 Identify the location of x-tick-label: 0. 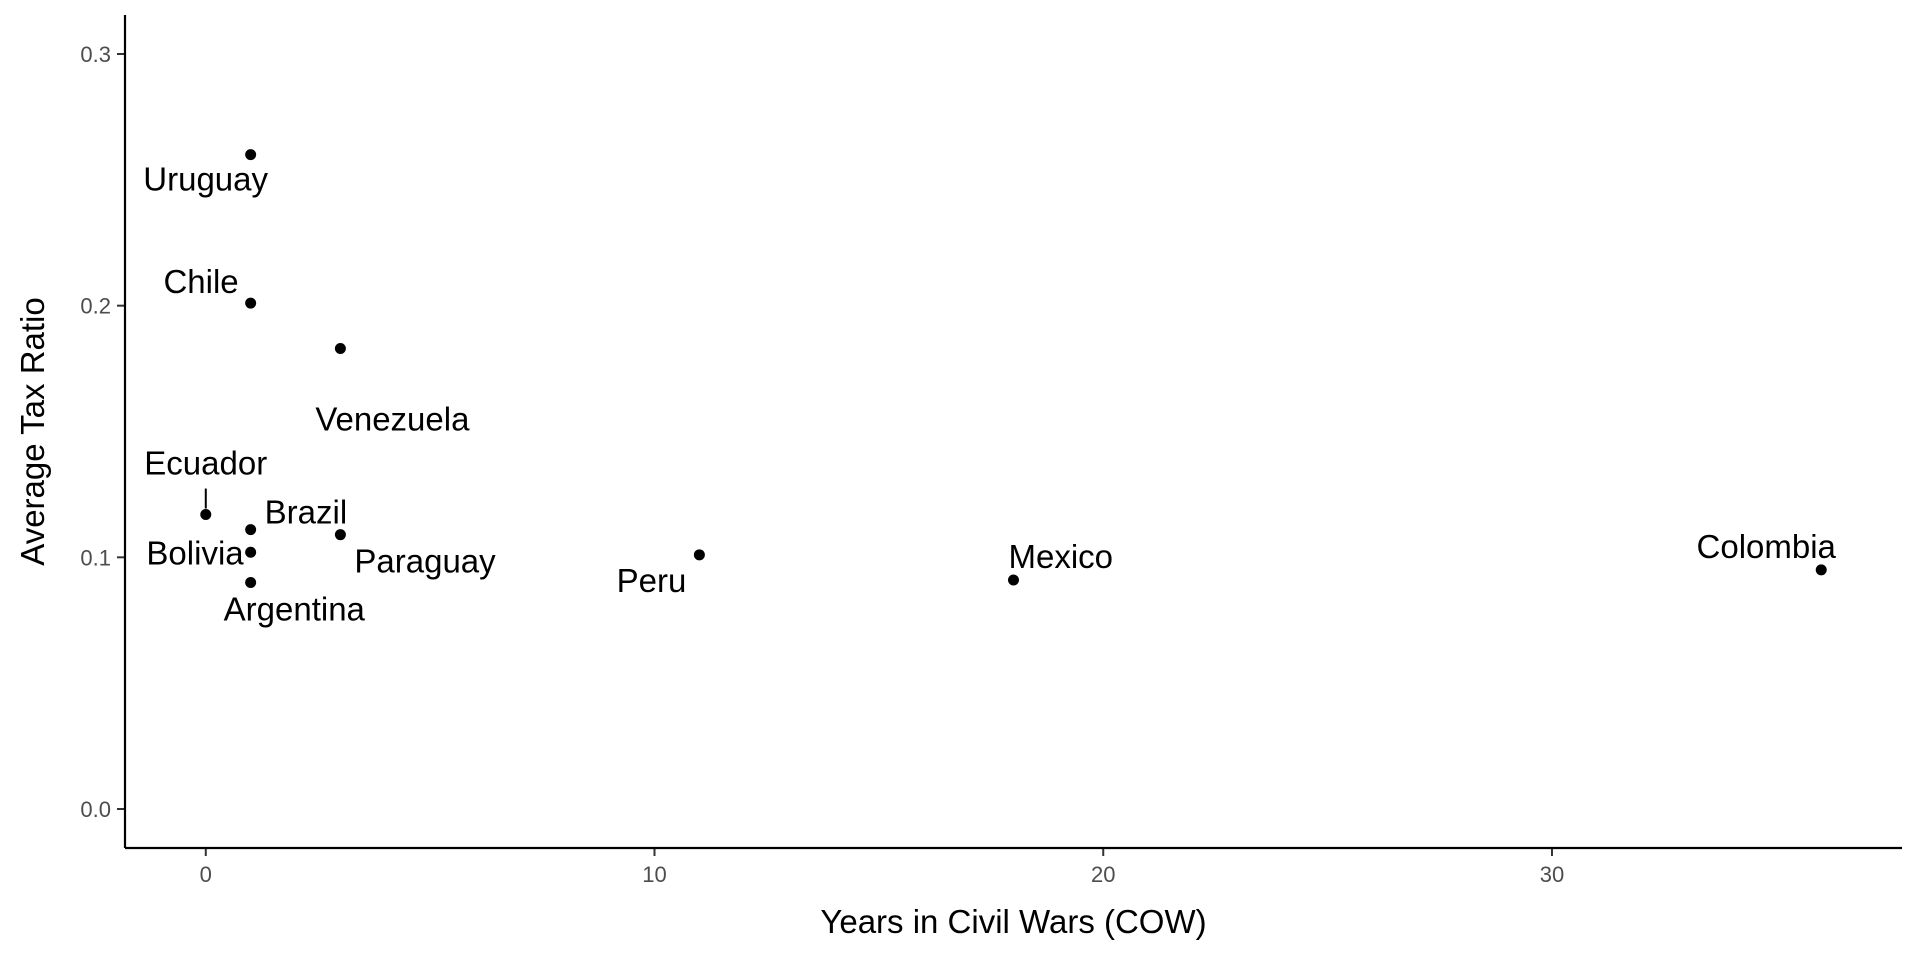
(206, 874).